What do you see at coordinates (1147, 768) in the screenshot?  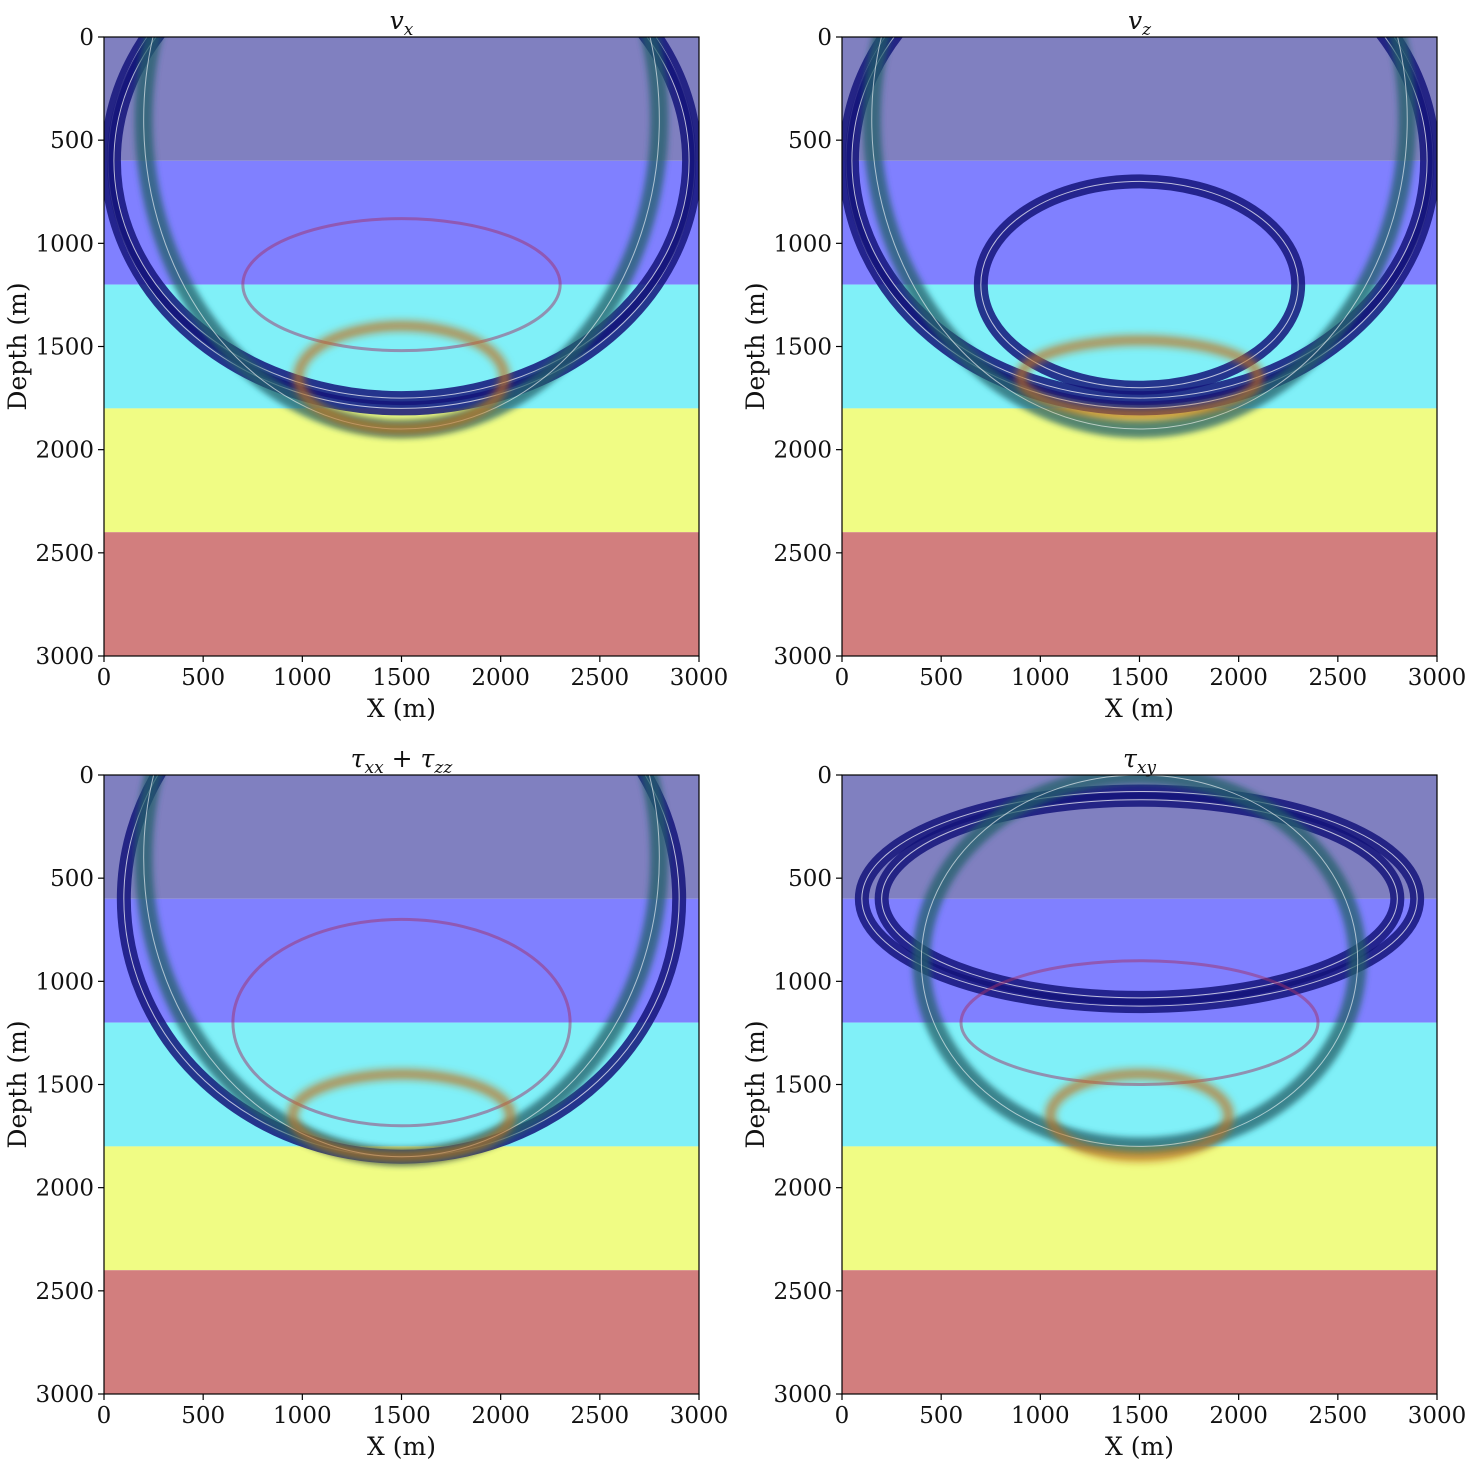 I see `title-subscript: xy` at bounding box center [1147, 768].